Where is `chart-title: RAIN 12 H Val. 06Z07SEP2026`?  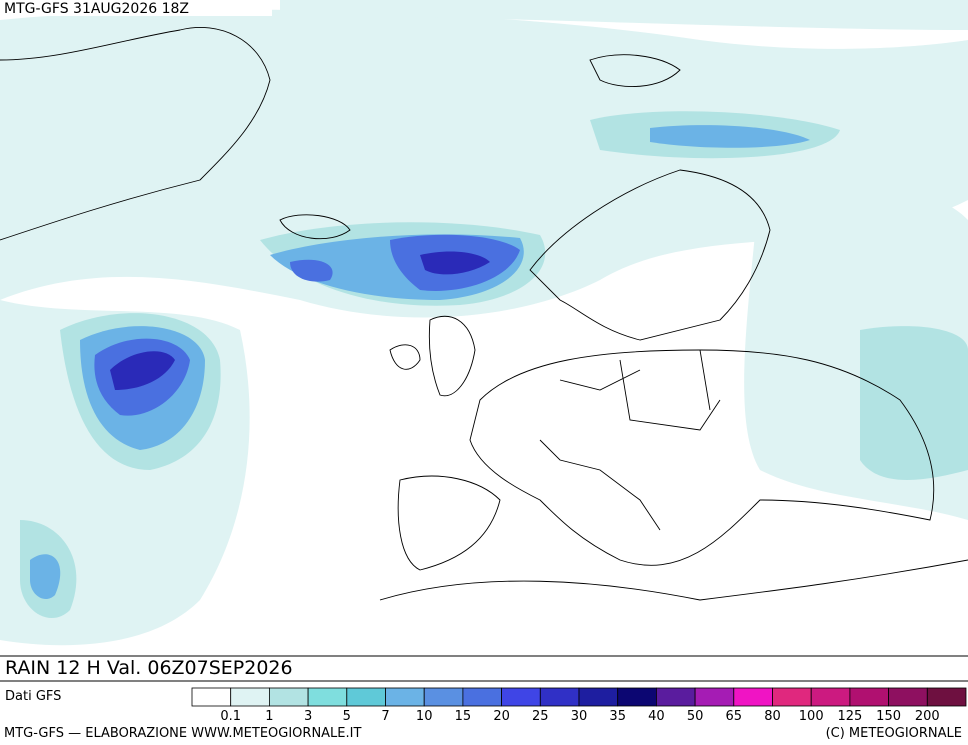 chart-title: RAIN 12 H Val. 06Z07SEP2026 is located at coordinates (149, 668).